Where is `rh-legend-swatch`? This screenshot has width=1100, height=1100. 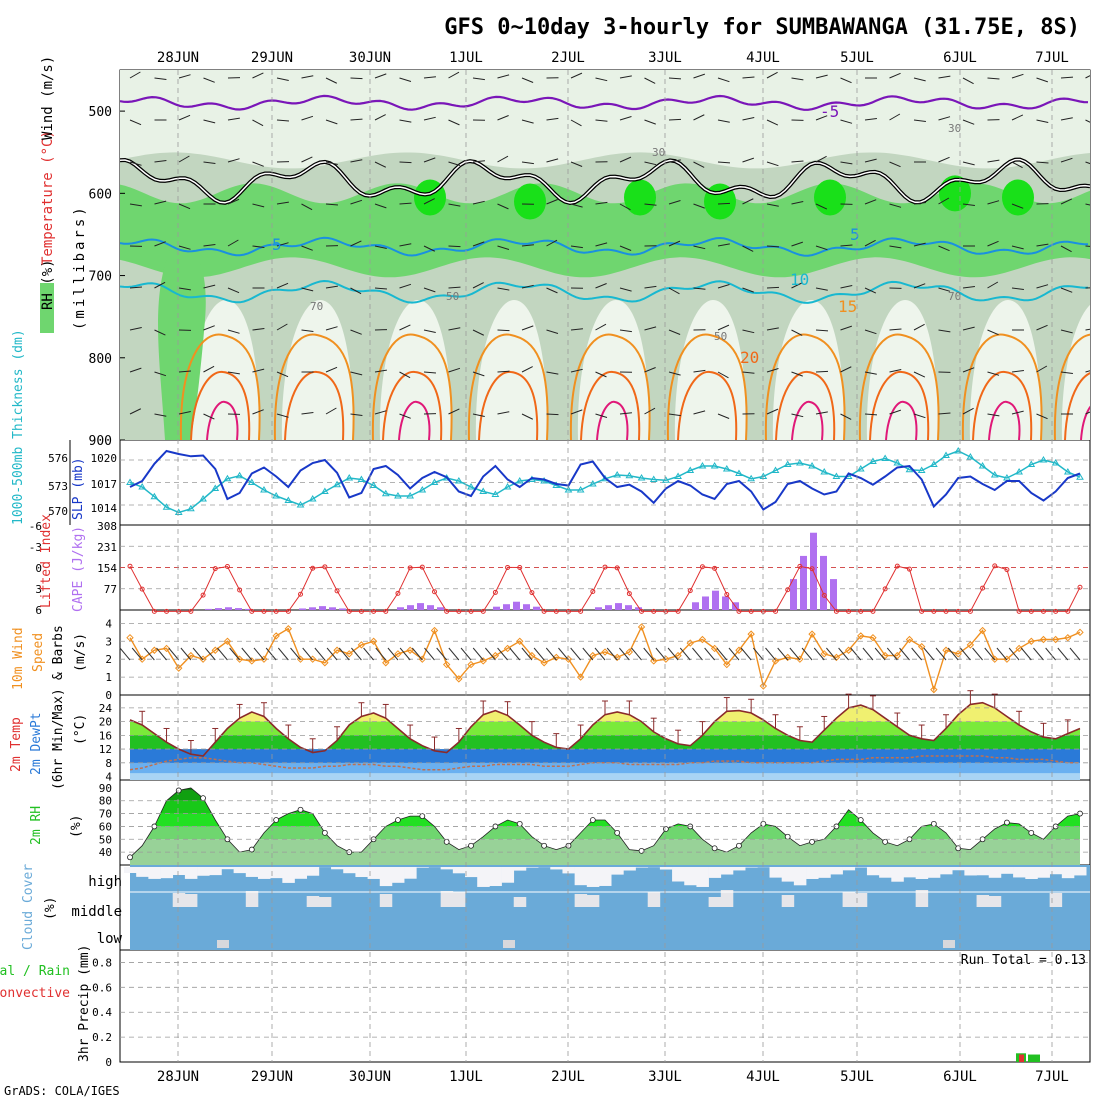
rh-legend-swatch is located at coordinates (47, 308).